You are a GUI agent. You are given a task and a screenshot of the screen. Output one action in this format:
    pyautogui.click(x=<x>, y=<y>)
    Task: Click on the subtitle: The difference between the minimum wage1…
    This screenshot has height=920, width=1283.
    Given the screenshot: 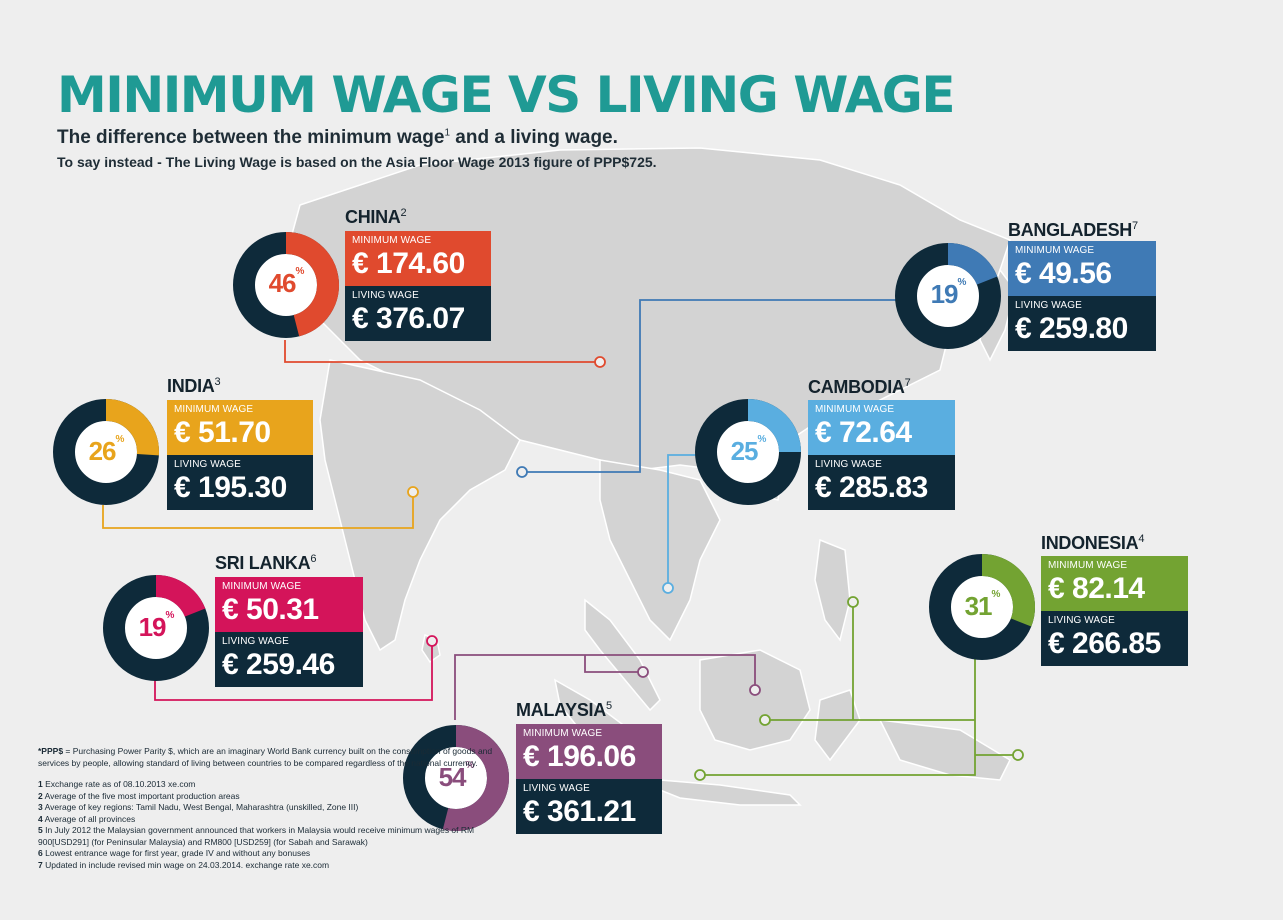 What is the action you would take?
    pyautogui.click(x=337, y=138)
    